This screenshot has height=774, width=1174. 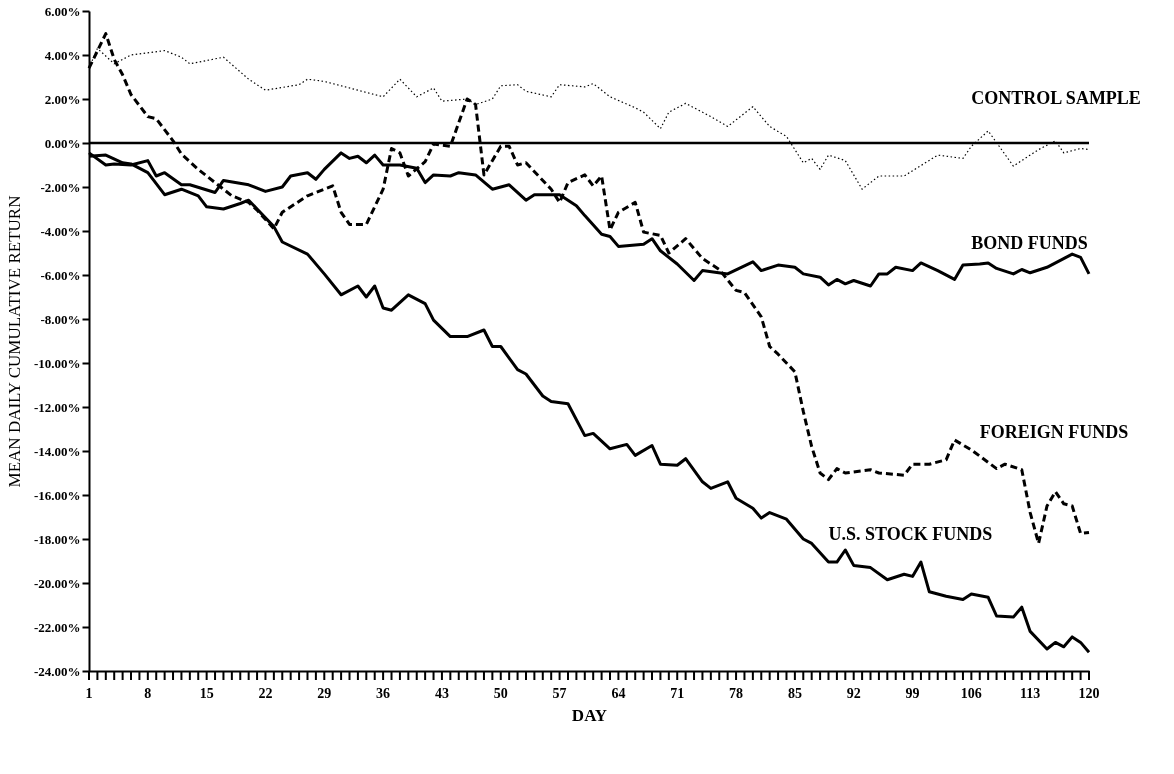 I want to click on x-tick-label: 78, so click(x=736, y=693).